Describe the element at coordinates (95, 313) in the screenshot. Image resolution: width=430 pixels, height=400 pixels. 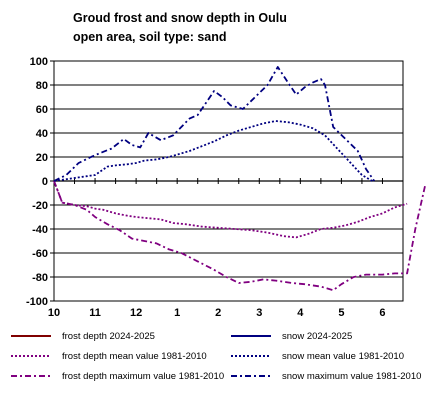
I see `x-tick-label: 11` at that location.